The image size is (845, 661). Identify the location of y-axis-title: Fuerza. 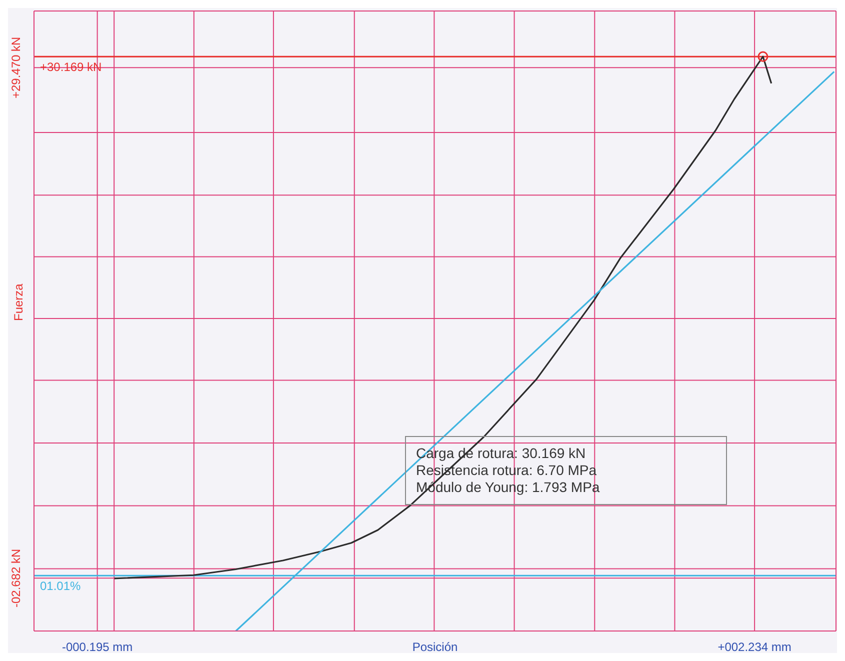
(18, 302).